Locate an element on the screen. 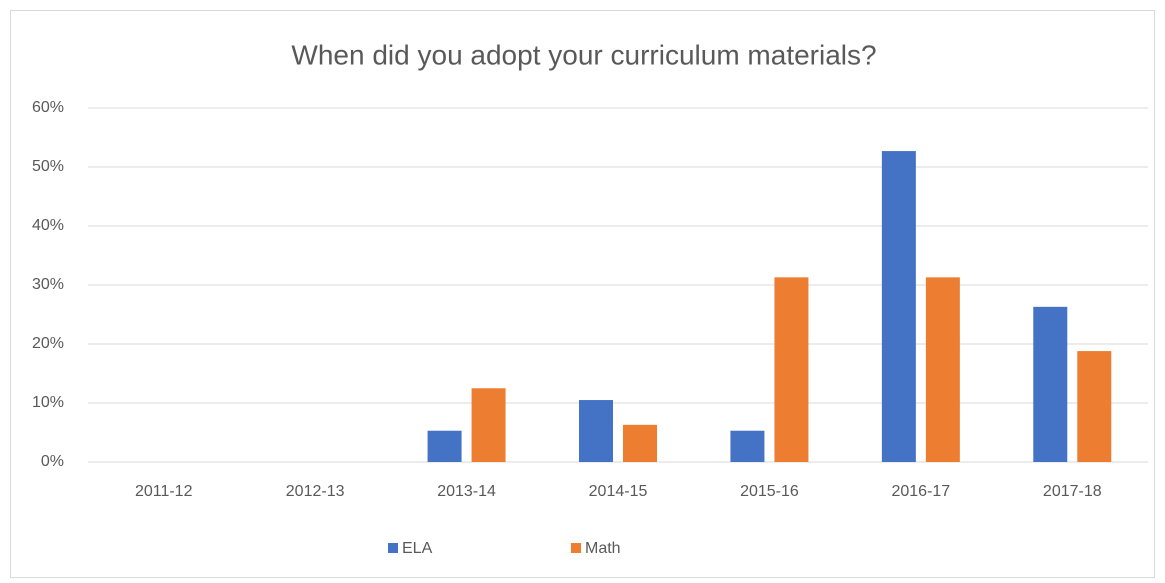 The width and height of the screenshot is (1165, 583). y-tick-label: 50% is located at coordinates (48, 166).